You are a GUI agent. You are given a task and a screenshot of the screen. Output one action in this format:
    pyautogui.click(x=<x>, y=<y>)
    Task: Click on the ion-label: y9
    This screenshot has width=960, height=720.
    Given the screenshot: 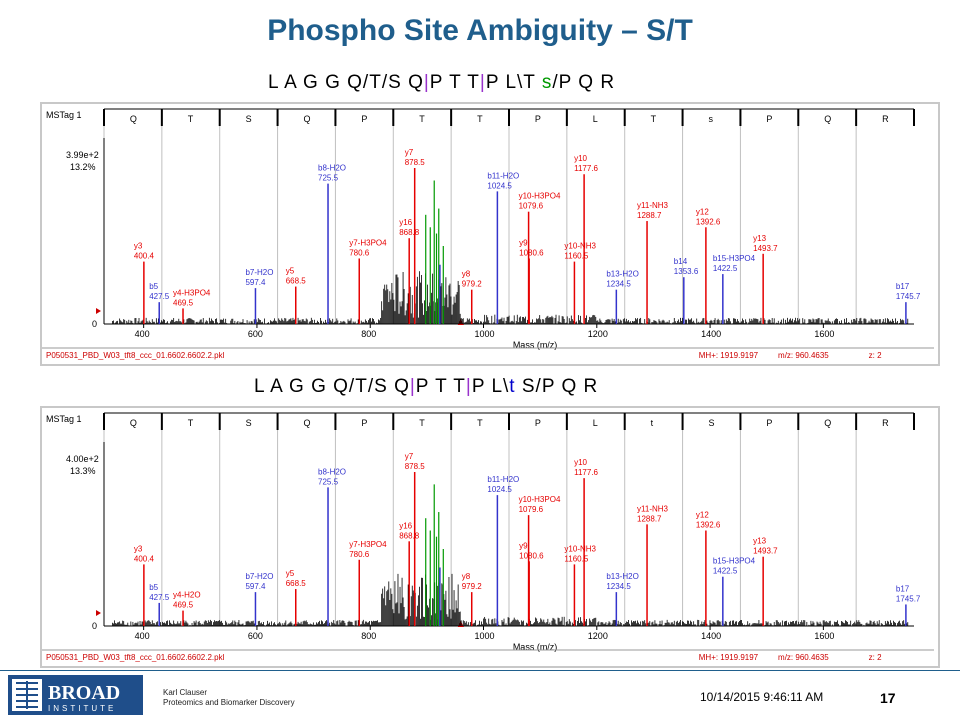 What is the action you would take?
    pyautogui.click(x=523, y=545)
    